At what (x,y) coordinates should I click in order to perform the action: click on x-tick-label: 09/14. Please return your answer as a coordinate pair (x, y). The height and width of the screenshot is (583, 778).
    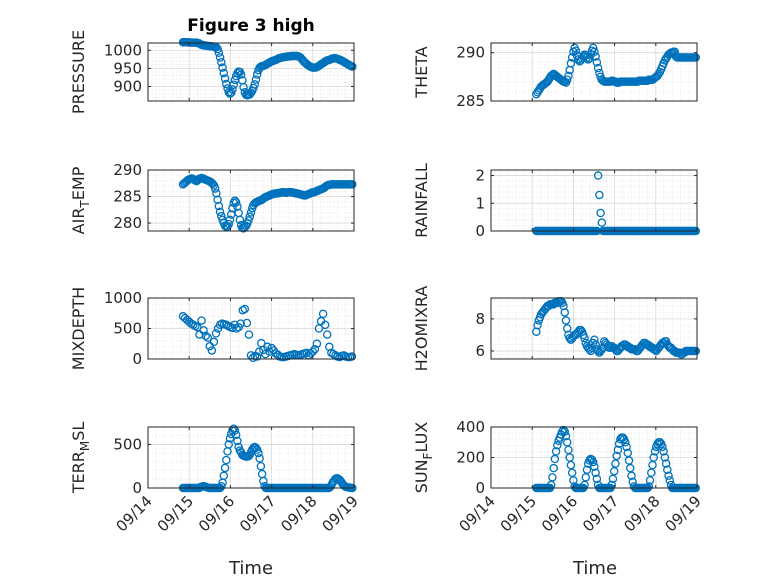
    Looking at the image, I should click on (477, 513).